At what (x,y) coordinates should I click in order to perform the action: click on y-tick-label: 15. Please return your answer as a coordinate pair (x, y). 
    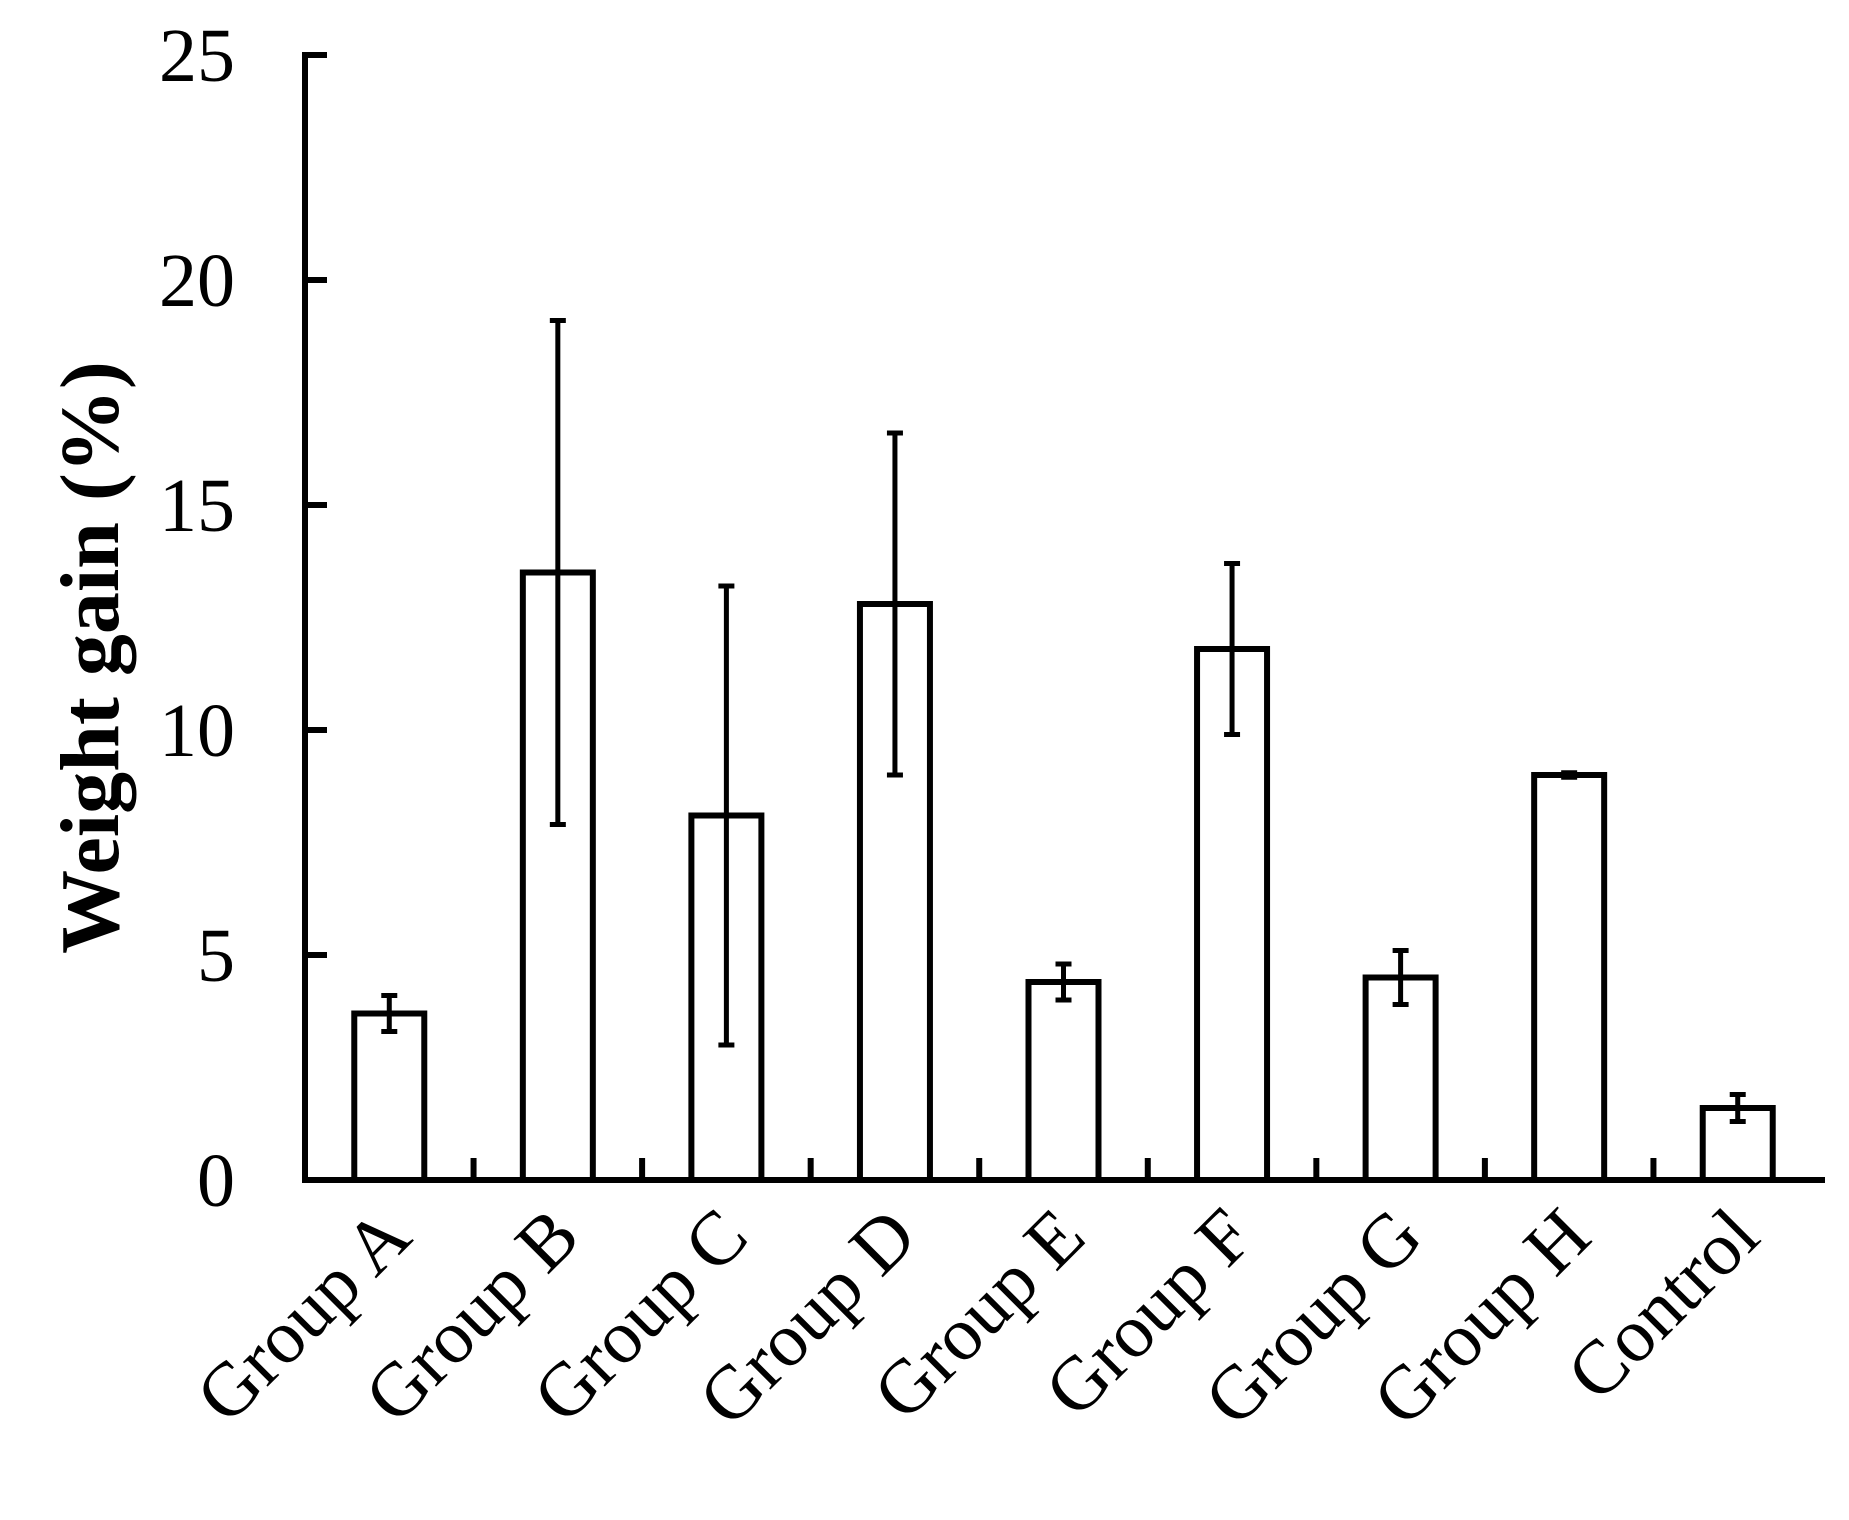
    Looking at the image, I should click on (197, 506).